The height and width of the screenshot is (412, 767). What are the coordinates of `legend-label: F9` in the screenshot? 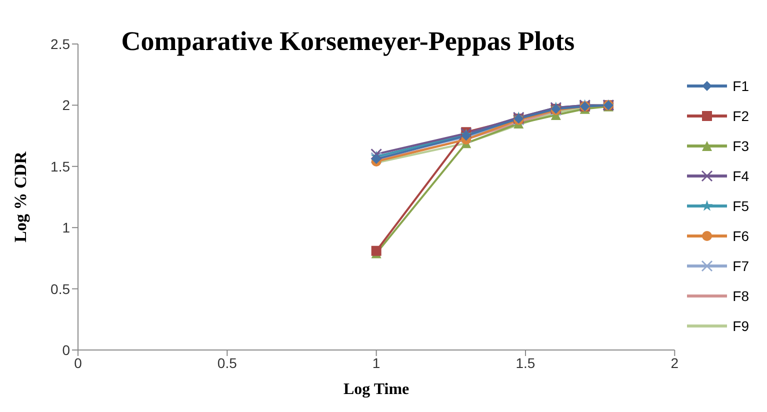 It's located at (740, 326).